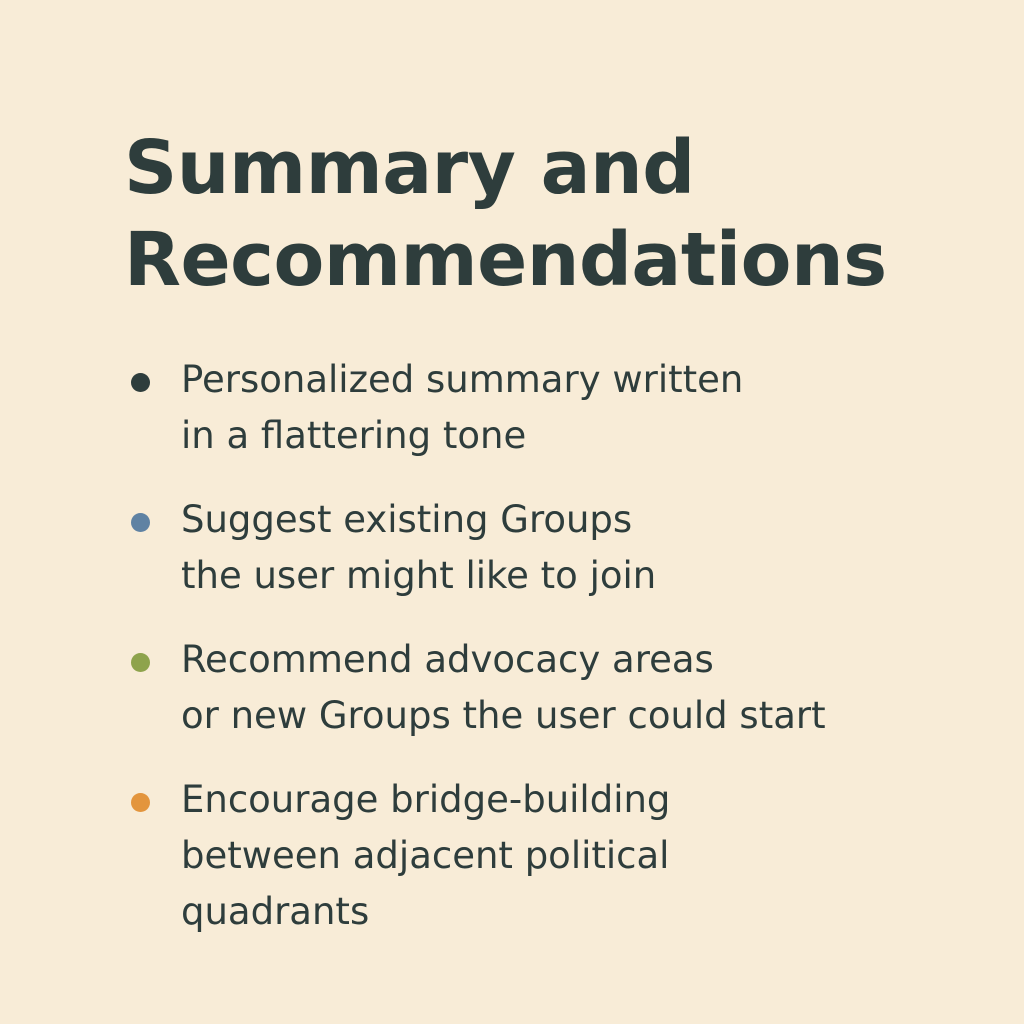 This screenshot has height=1024, width=1024. Describe the element at coordinates (503, 715) in the screenshot. I see `list-item-line: or new Groups the user could start` at that location.